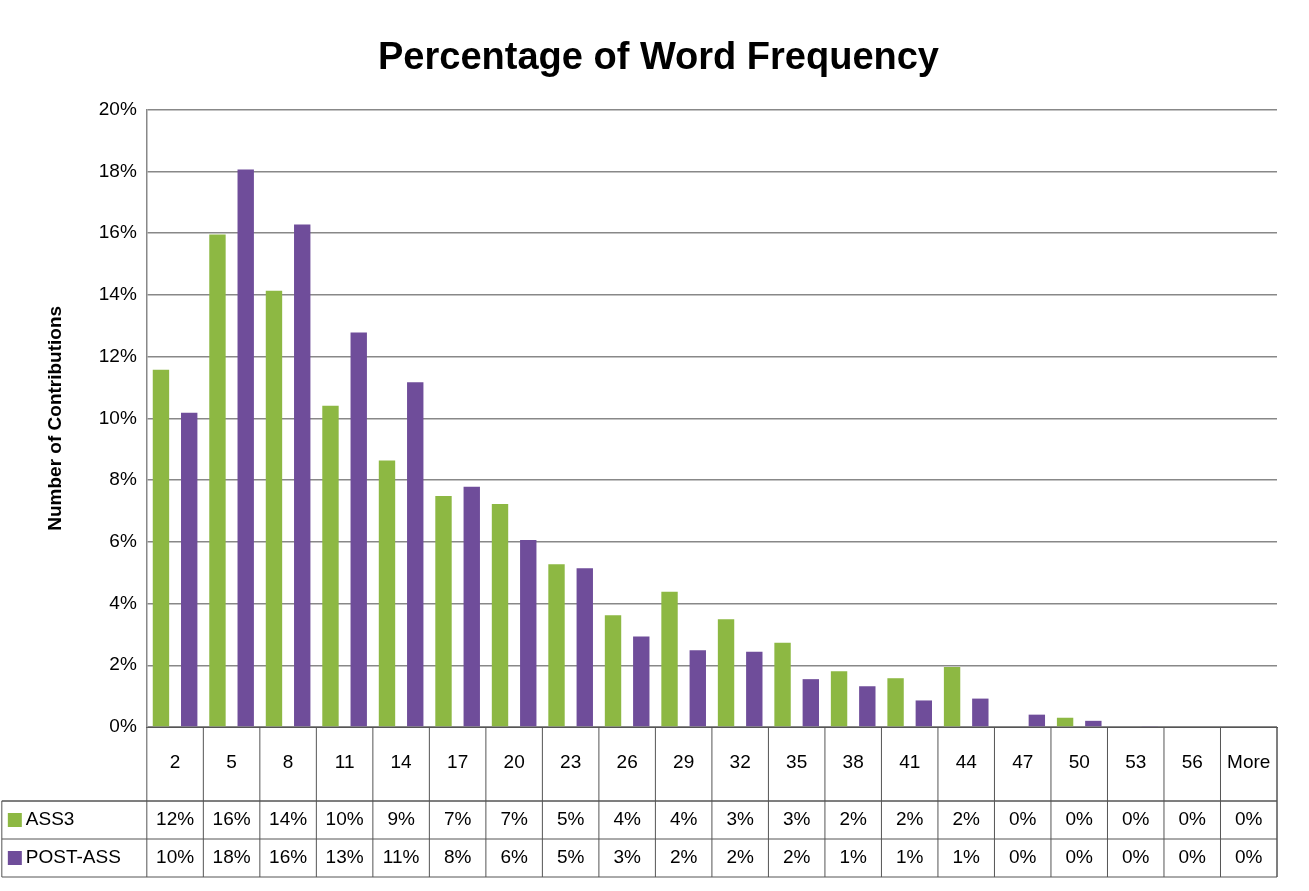  I want to click on y-tick-label: 16%, so click(117, 232).